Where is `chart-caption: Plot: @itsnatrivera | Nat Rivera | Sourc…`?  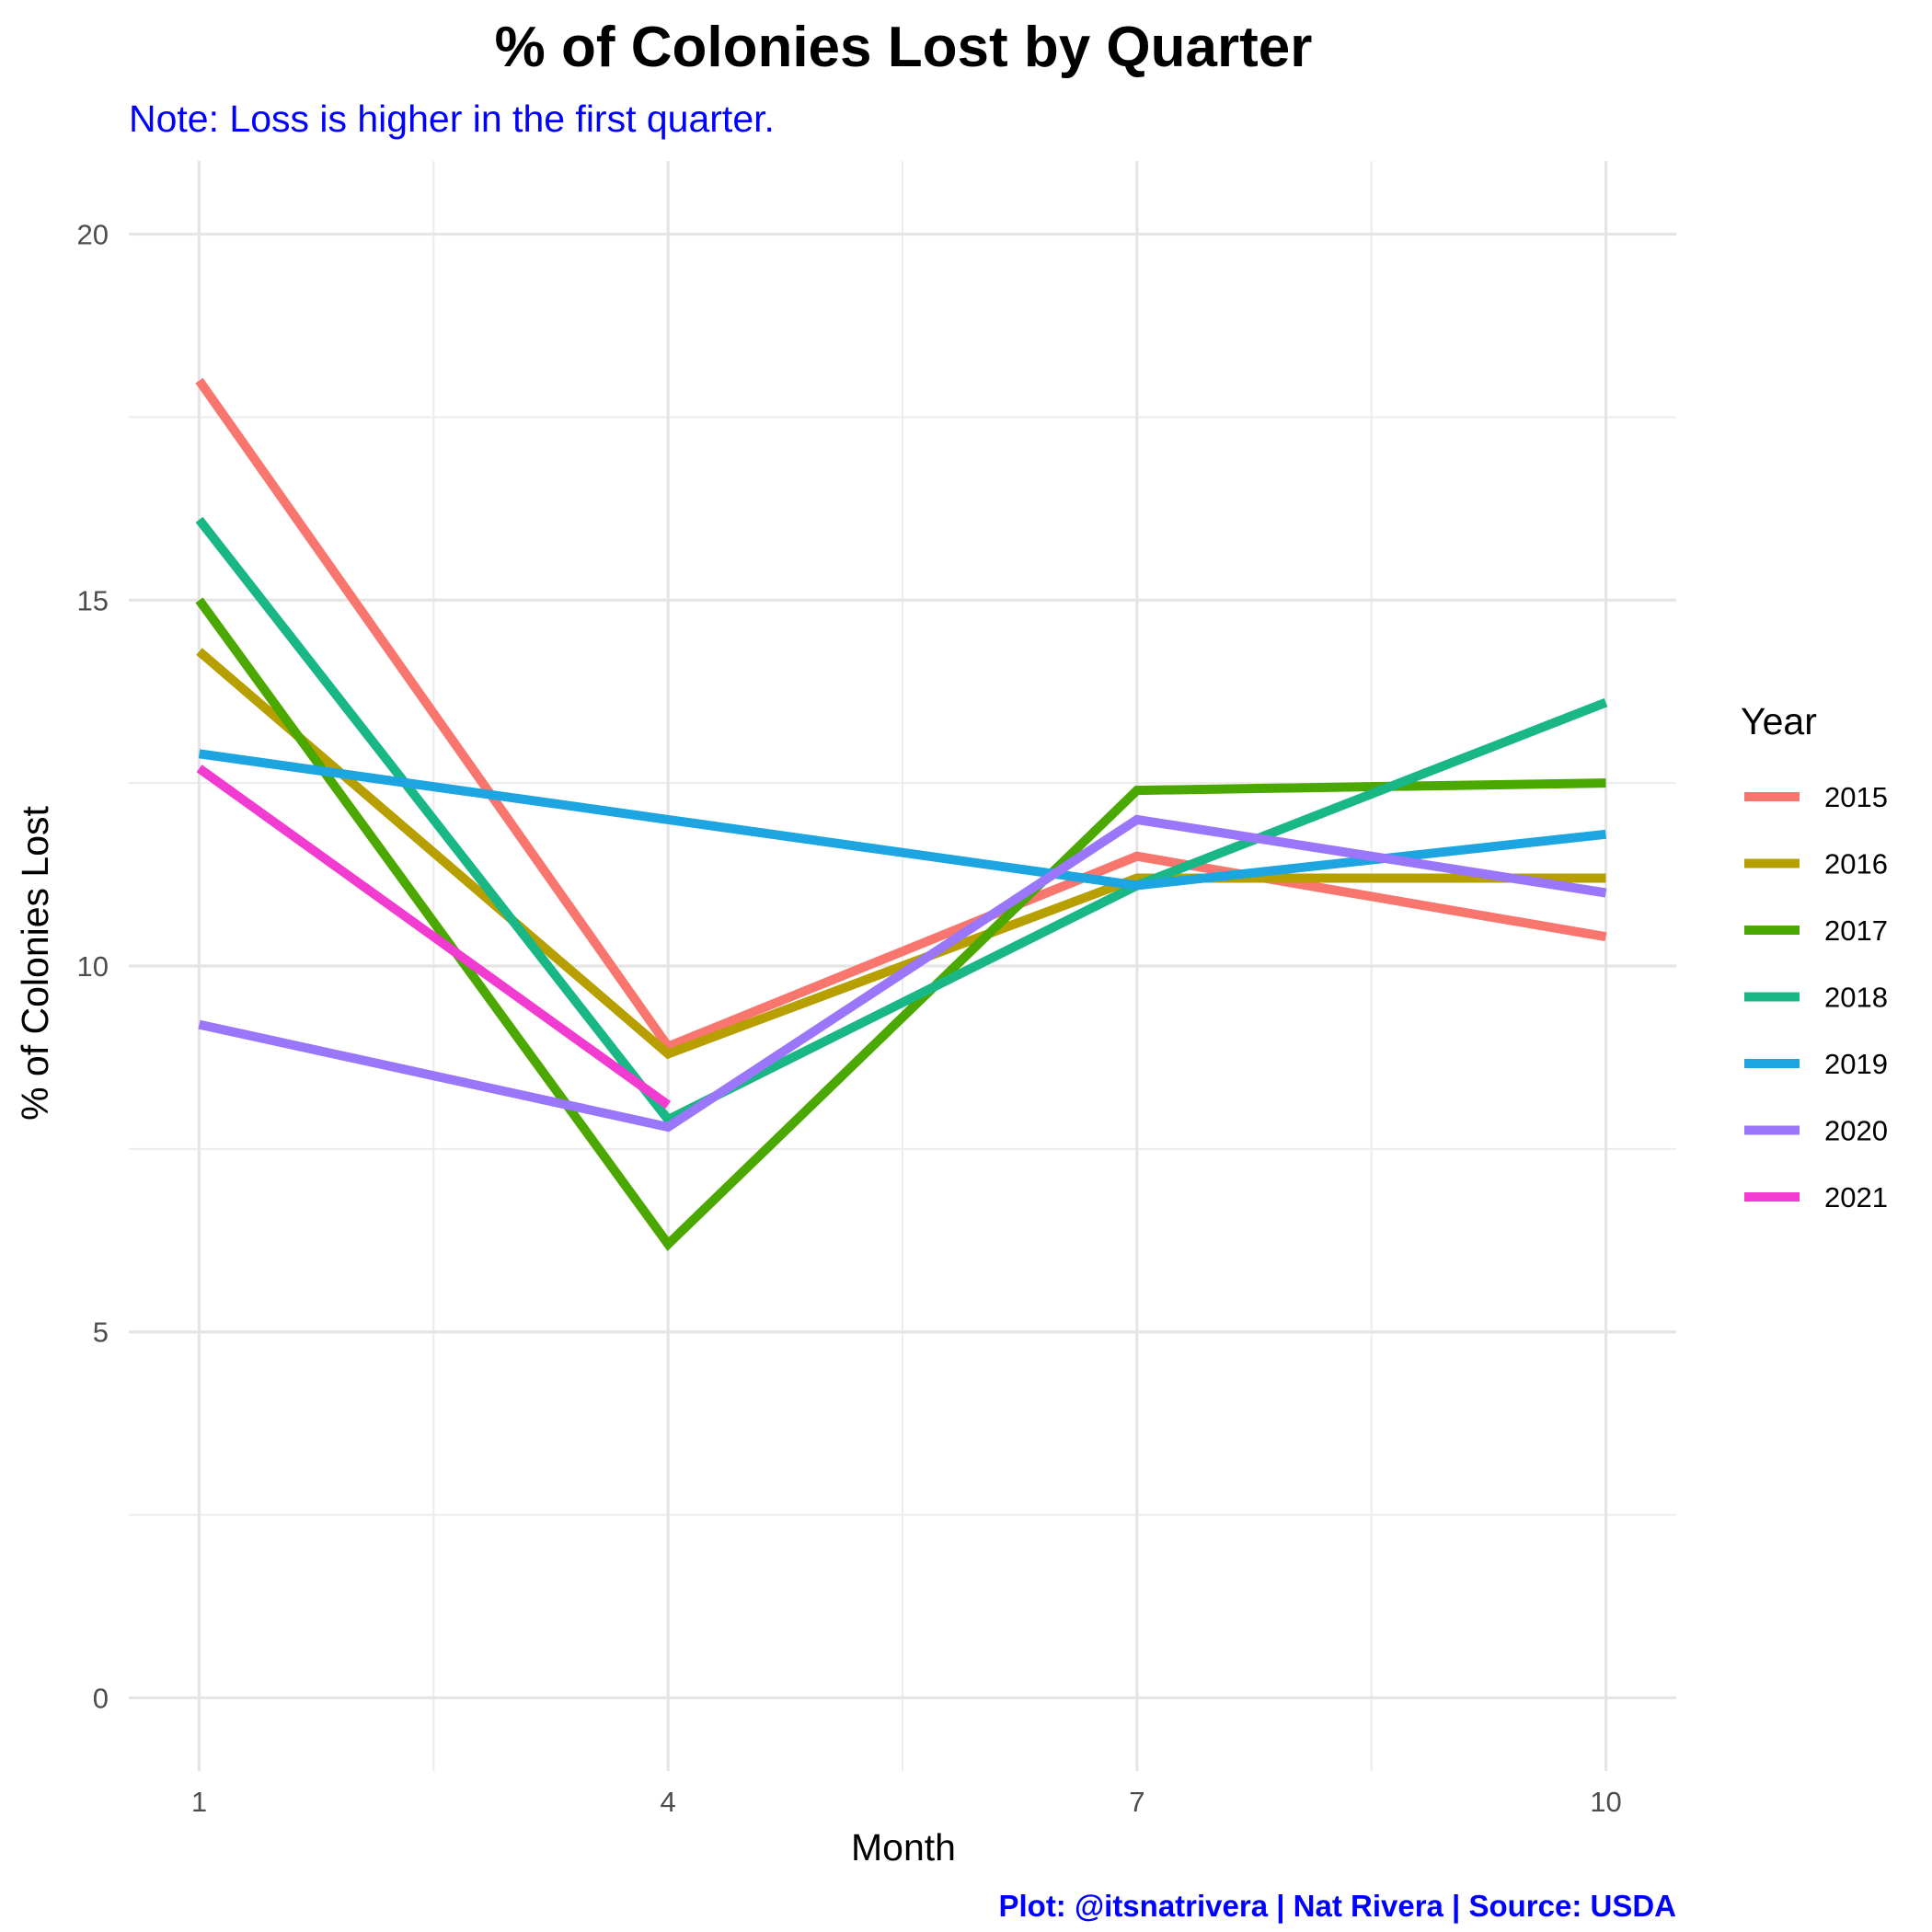 chart-caption: Plot: @itsnatrivera | Nat Rivera | Sourc… is located at coordinates (1337, 1906).